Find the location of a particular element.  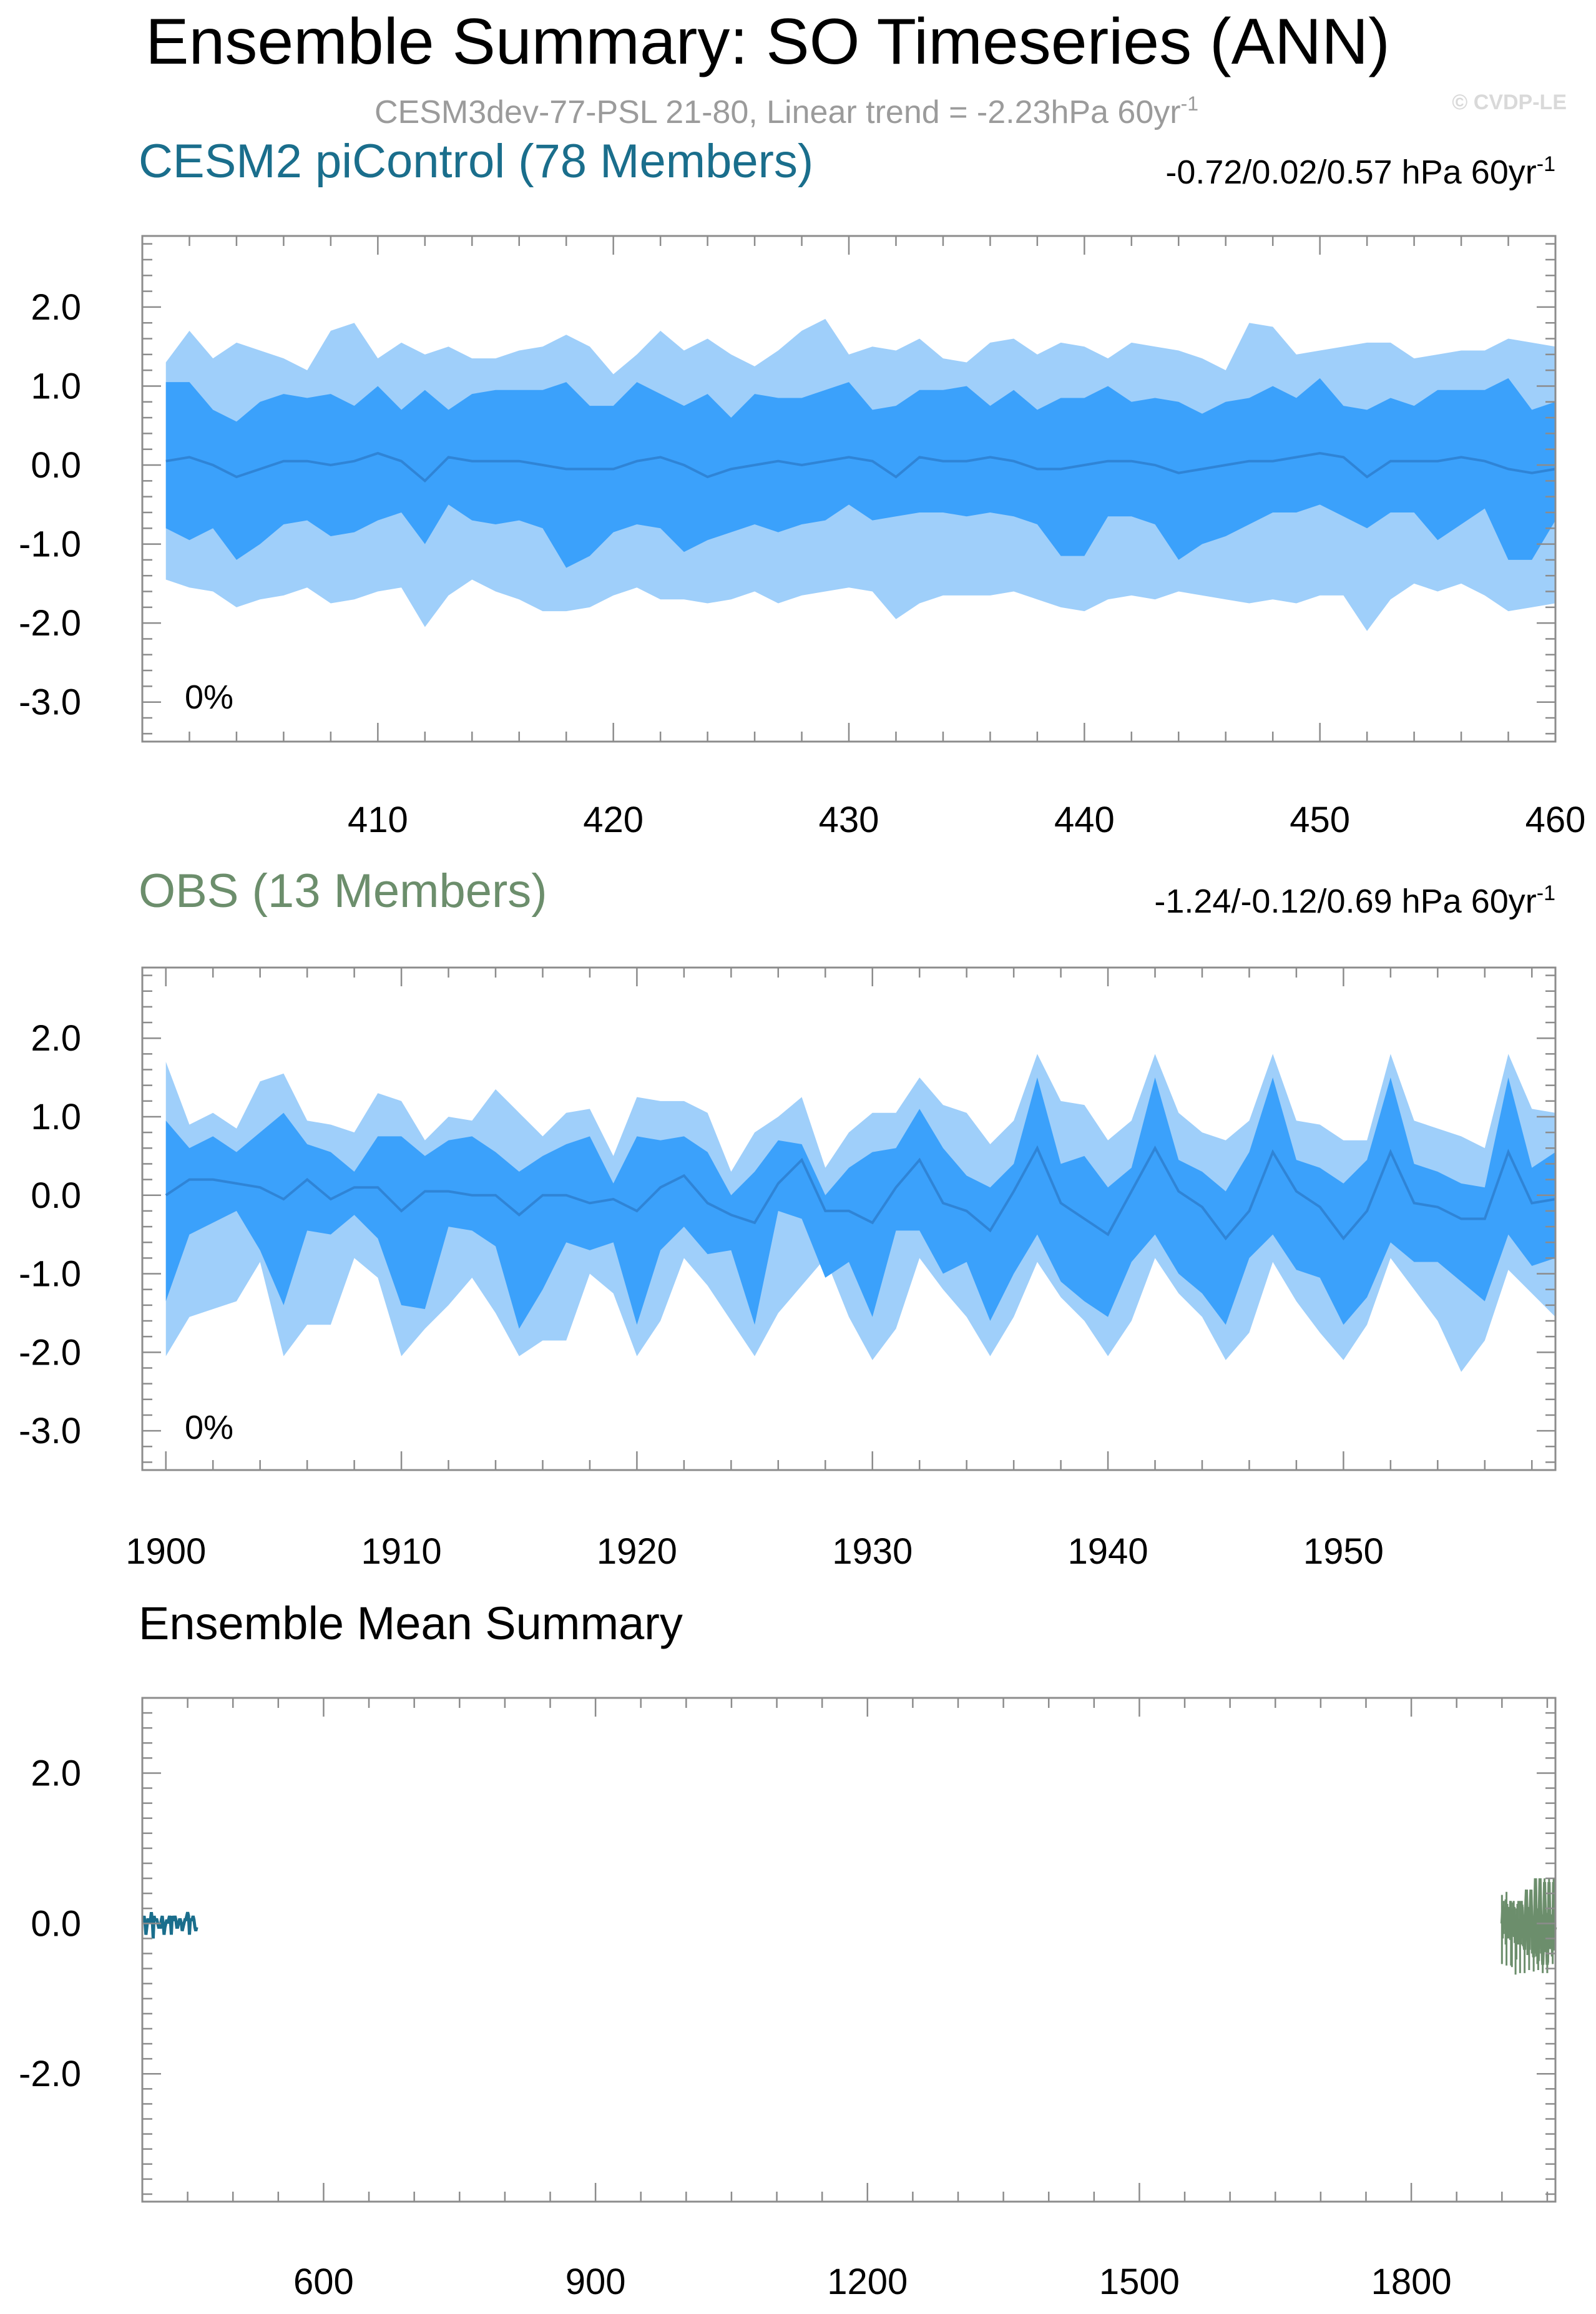

x-tick-label: 460 is located at coordinates (1555, 820).